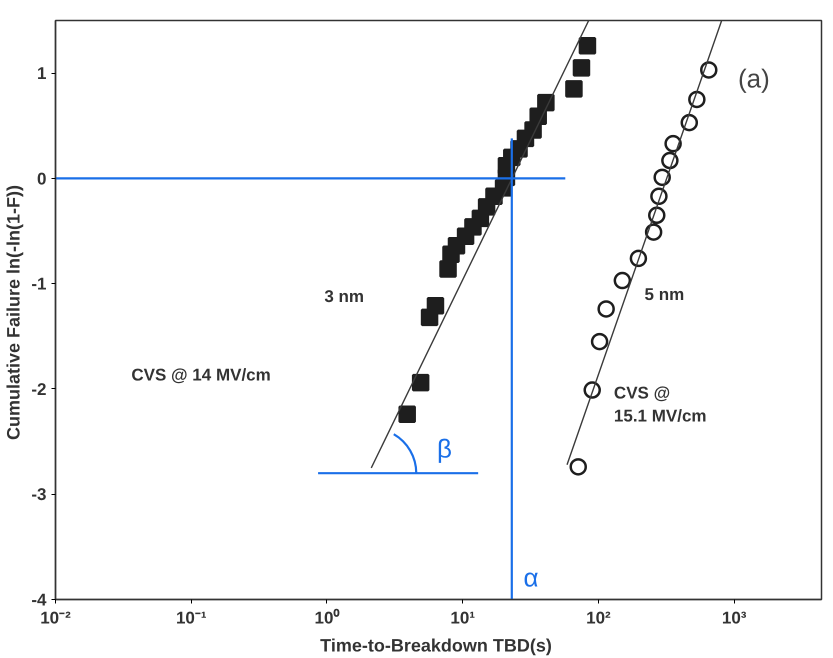 The height and width of the screenshot is (658, 833). What do you see at coordinates (191, 618) in the screenshot?
I see `x-tick-label: 10⁻¹` at bounding box center [191, 618].